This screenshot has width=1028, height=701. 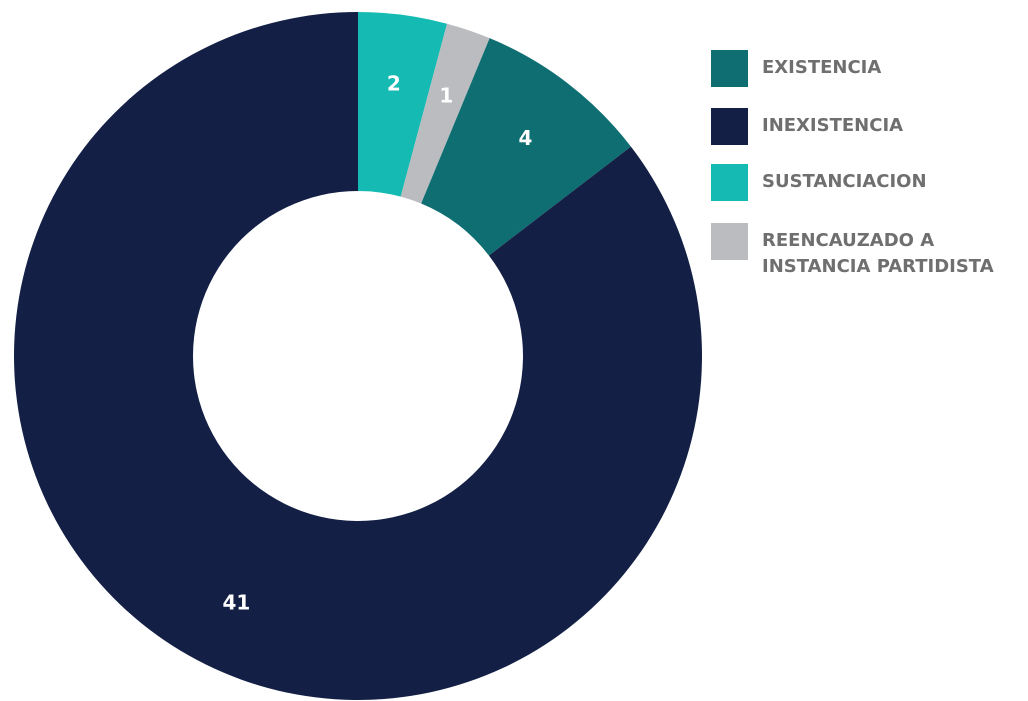 What do you see at coordinates (822, 67) in the screenshot?
I see `legend-label: EXISTENCIA` at bounding box center [822, 67].